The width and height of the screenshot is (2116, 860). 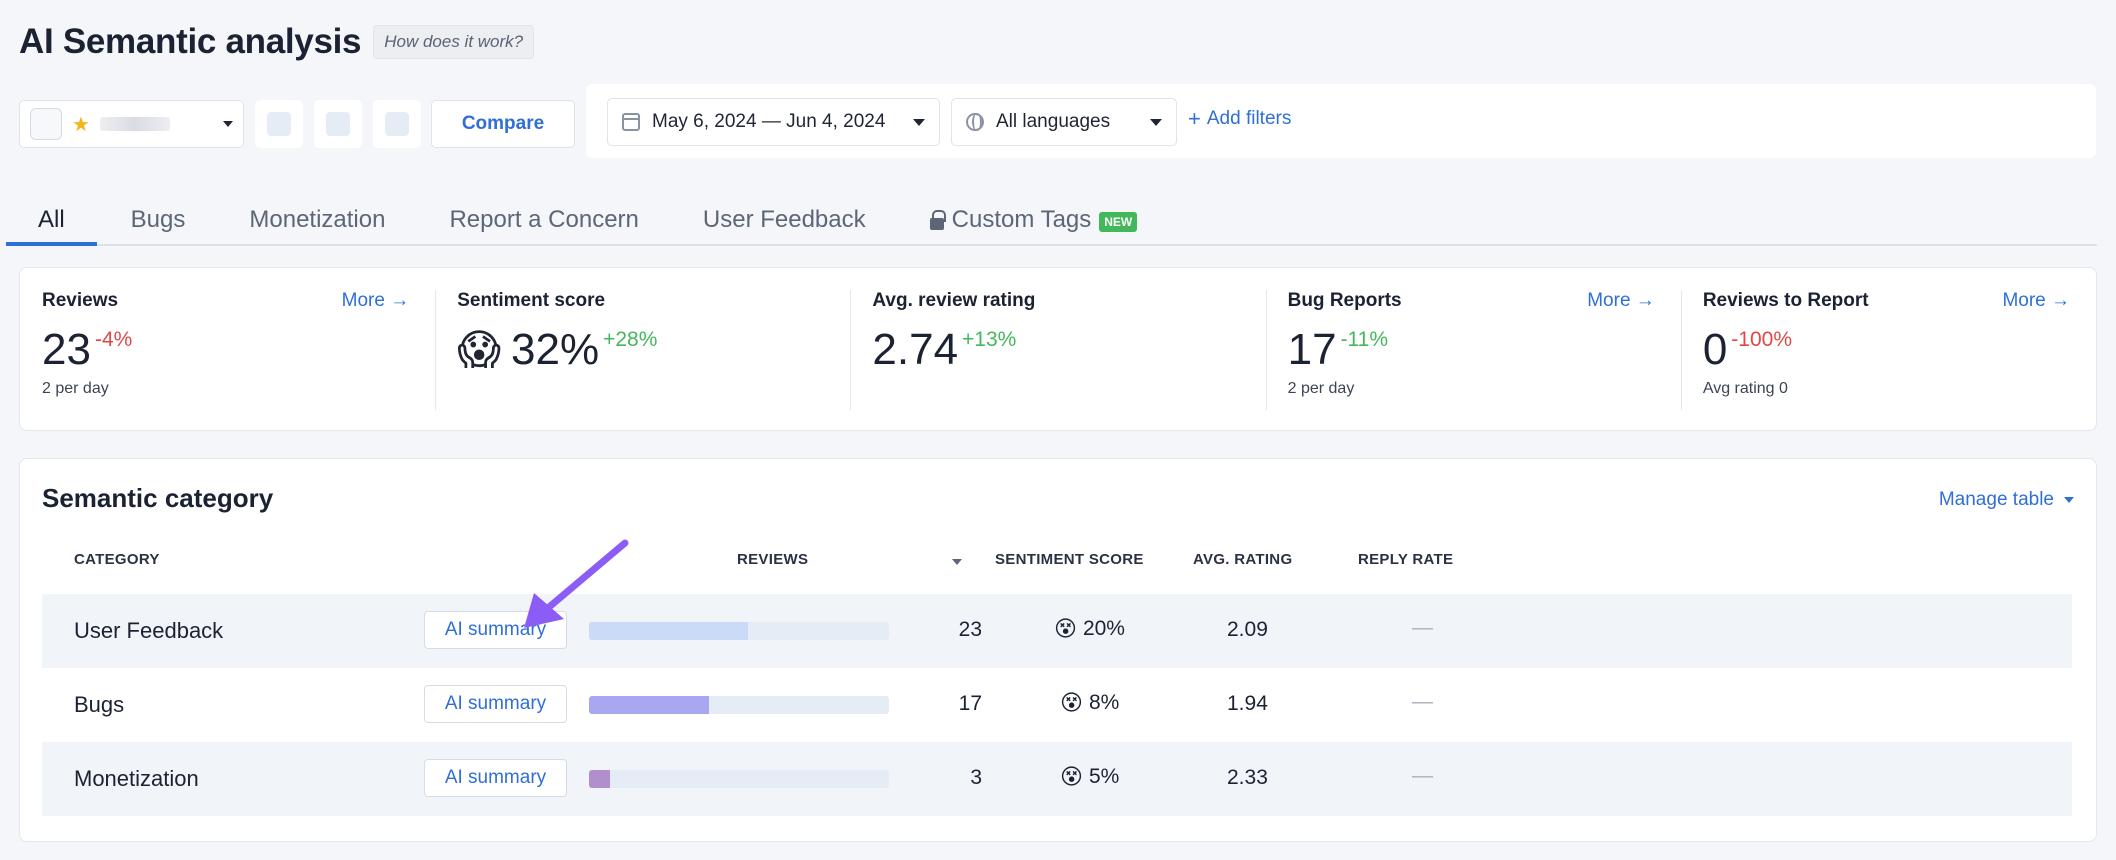 What do you see at coordinates (1312, 349) in the screenshot?
I see `stat-value: 17` at bounding box center [1312, 349].